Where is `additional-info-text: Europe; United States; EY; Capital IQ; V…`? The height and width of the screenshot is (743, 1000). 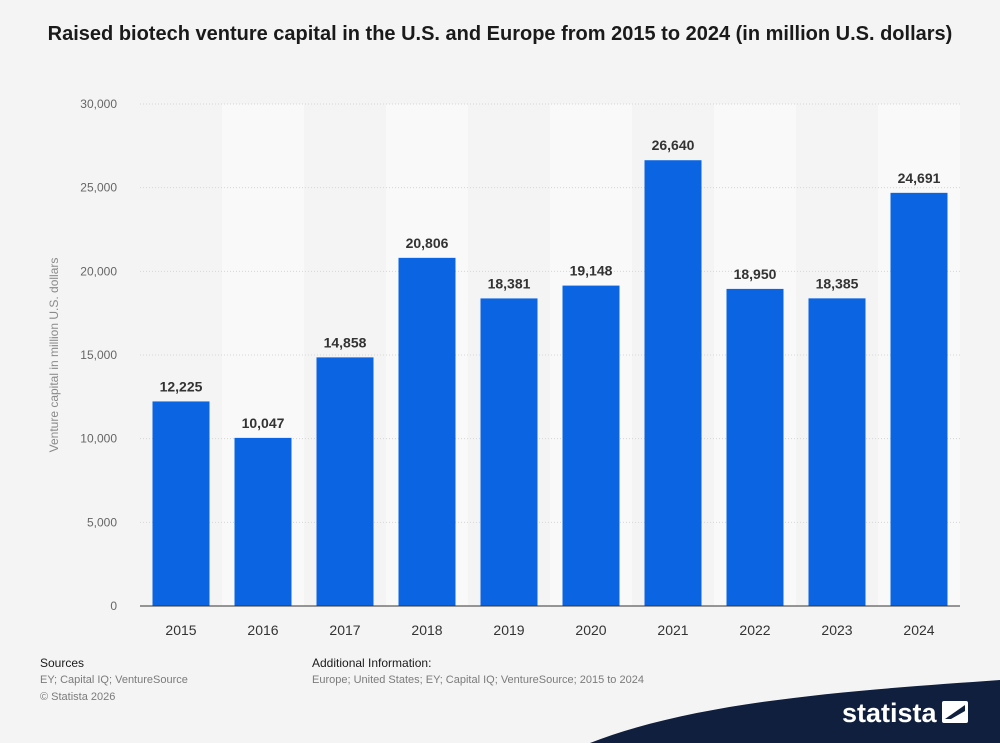 additional-info-text: Europe; United States; EY; Capital IQ; V… is located at coordinates (478, 680).